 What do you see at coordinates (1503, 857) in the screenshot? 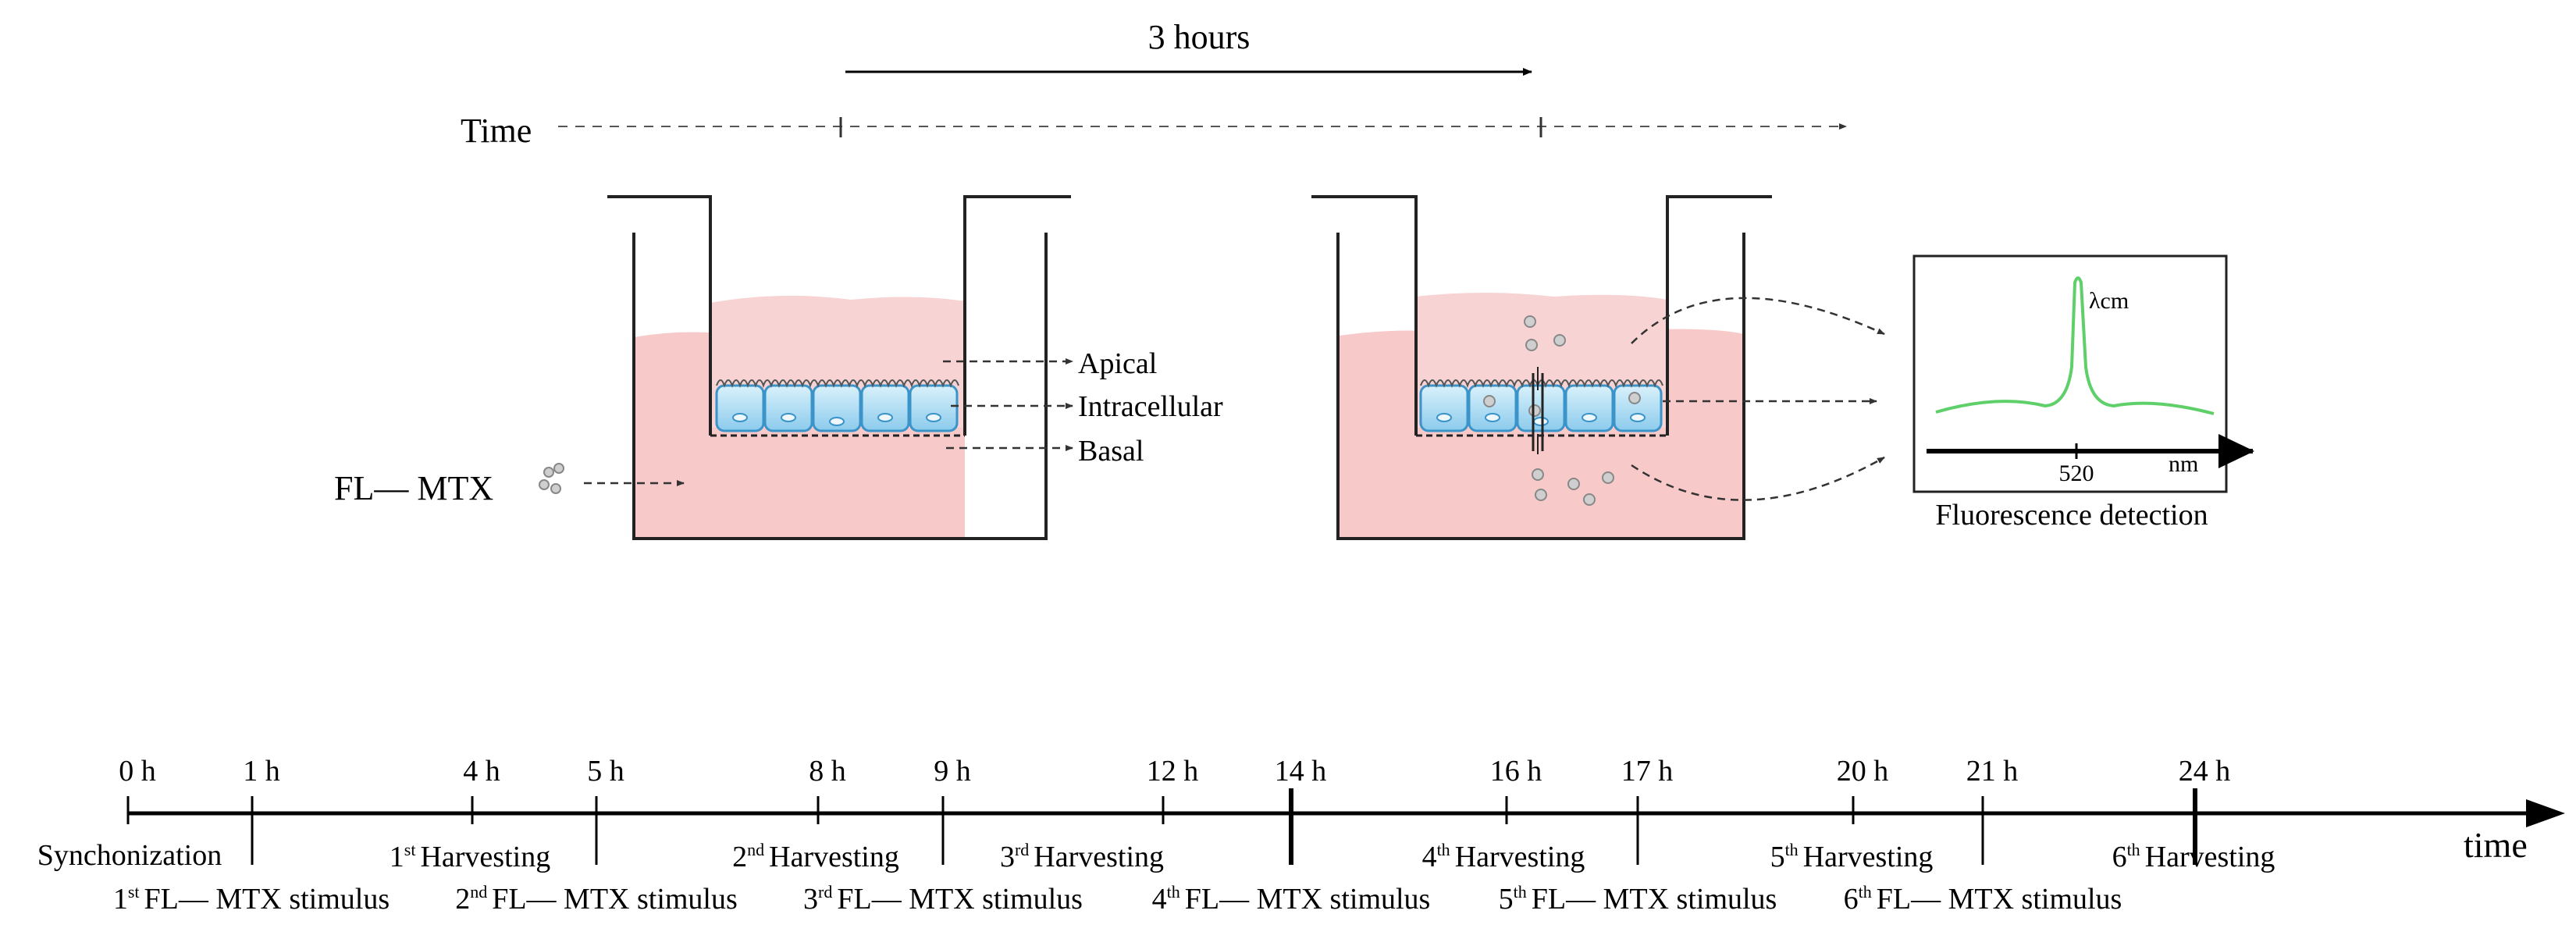
I see `harvesting-label: 4th Harvesting` at bounding box center [1503, 857].